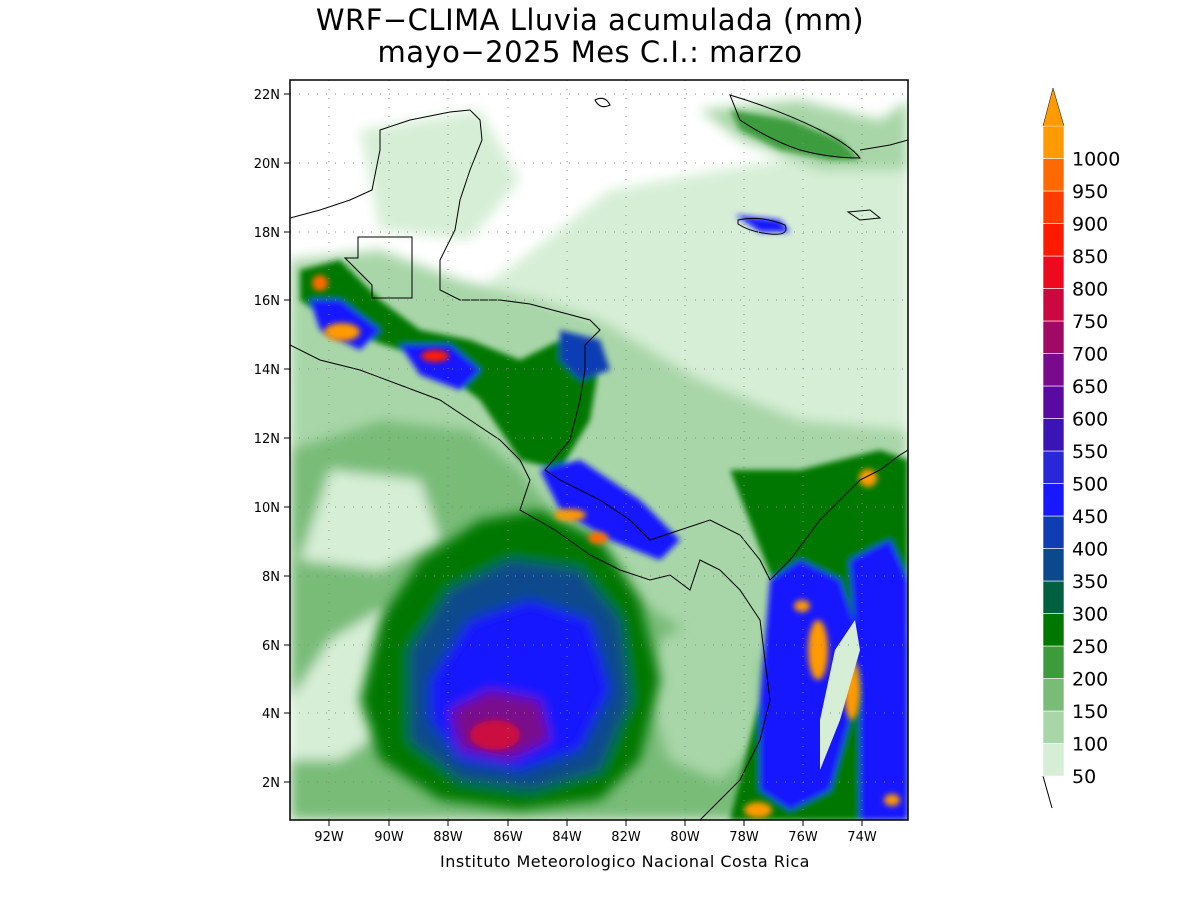 This screenshot has width=1200, height=900. Describe the element at coordinates (329, 837) in the screenshot. I see `lon-label: 92W` at that location.